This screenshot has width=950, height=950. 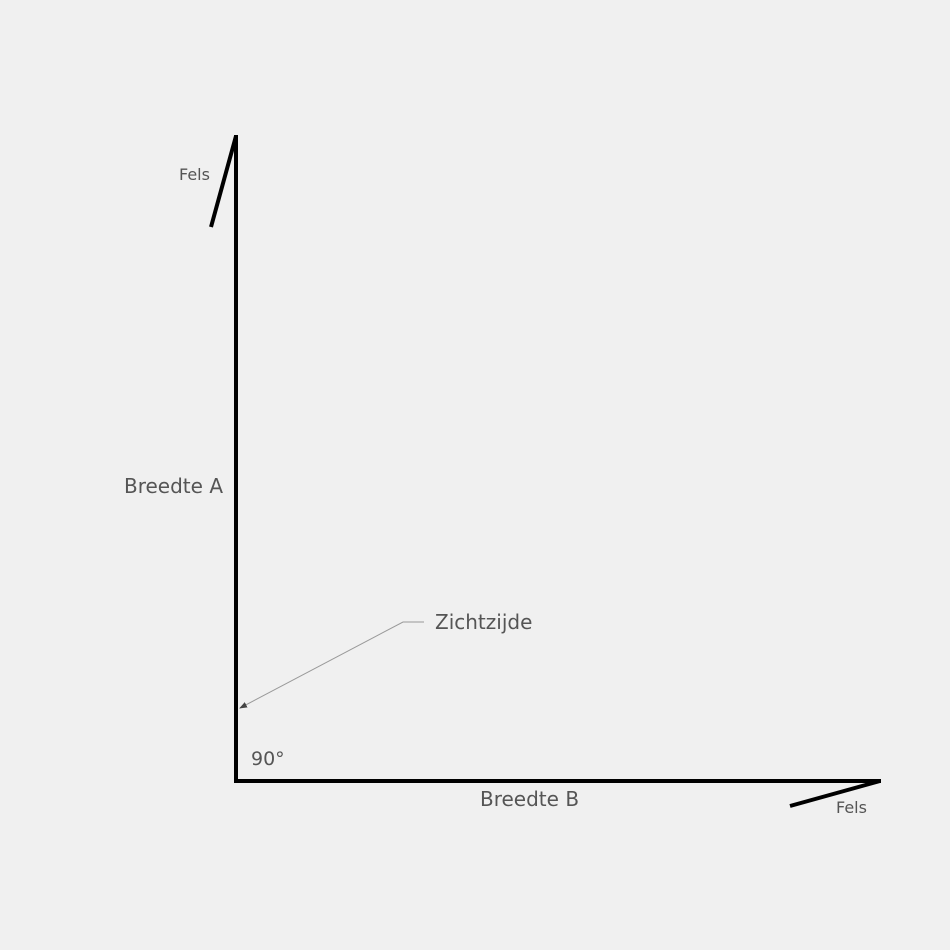 I want to click on breedte-b-label: Breedte B, so click(x=530, y=799).